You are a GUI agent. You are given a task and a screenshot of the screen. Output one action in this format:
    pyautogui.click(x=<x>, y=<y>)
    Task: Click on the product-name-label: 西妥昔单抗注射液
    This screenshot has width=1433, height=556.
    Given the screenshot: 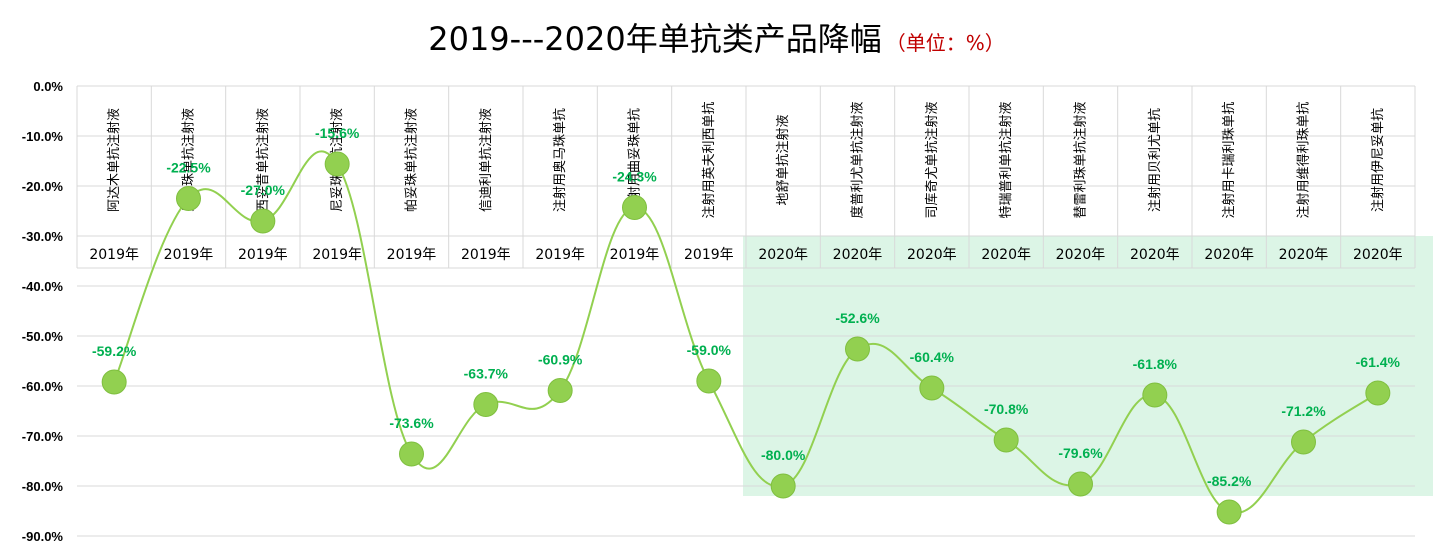 What is the action you would take?
    pyautogui.click(x=263, y=160)
    